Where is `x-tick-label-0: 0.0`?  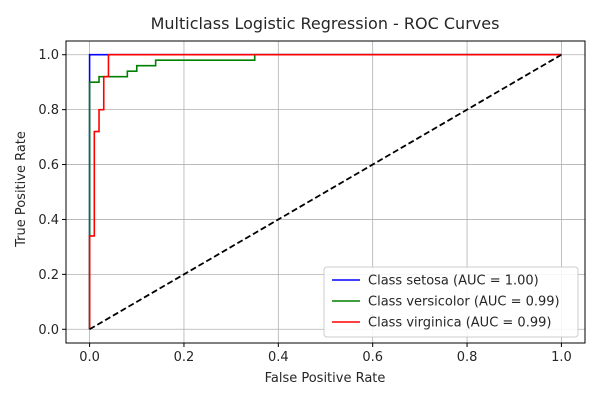 x-tick-label-0: 0.0 is located at coordinates (89, 357).